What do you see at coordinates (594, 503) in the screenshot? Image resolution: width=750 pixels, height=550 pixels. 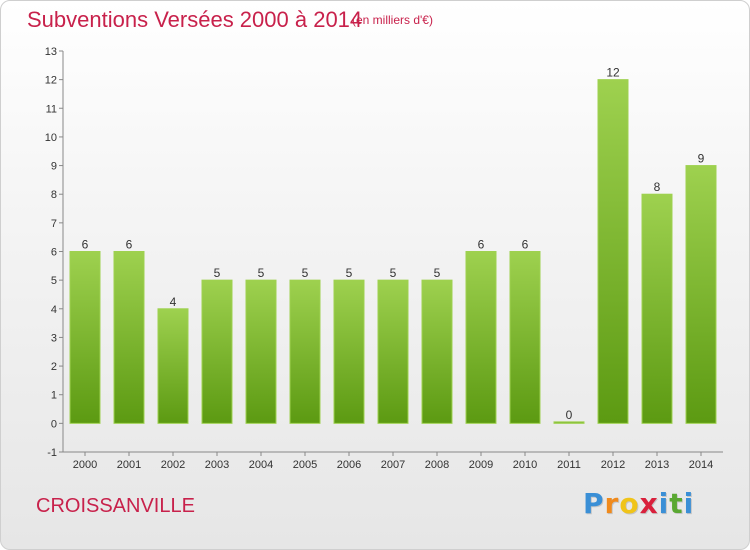 I see `logo-letter: P` at bounding box center [594, 503].